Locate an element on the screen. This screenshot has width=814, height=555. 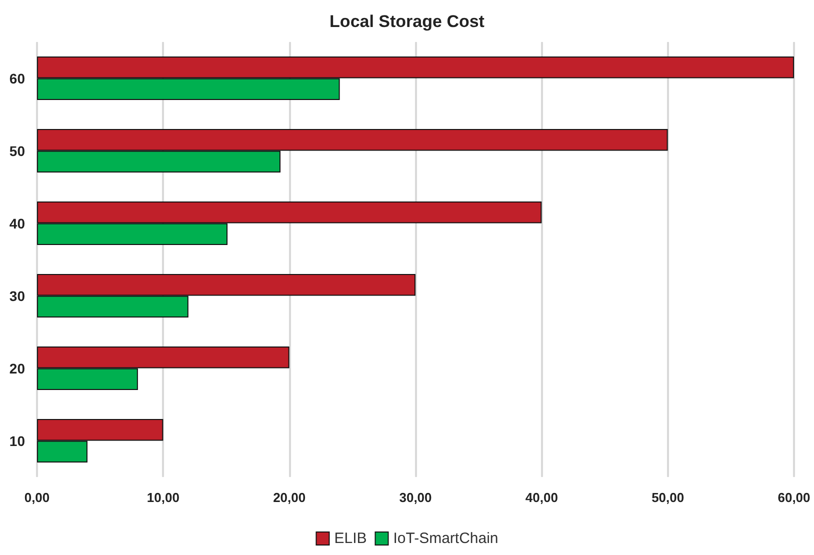
x-tick-label: 30,00 is located at coordinates (415, 497).